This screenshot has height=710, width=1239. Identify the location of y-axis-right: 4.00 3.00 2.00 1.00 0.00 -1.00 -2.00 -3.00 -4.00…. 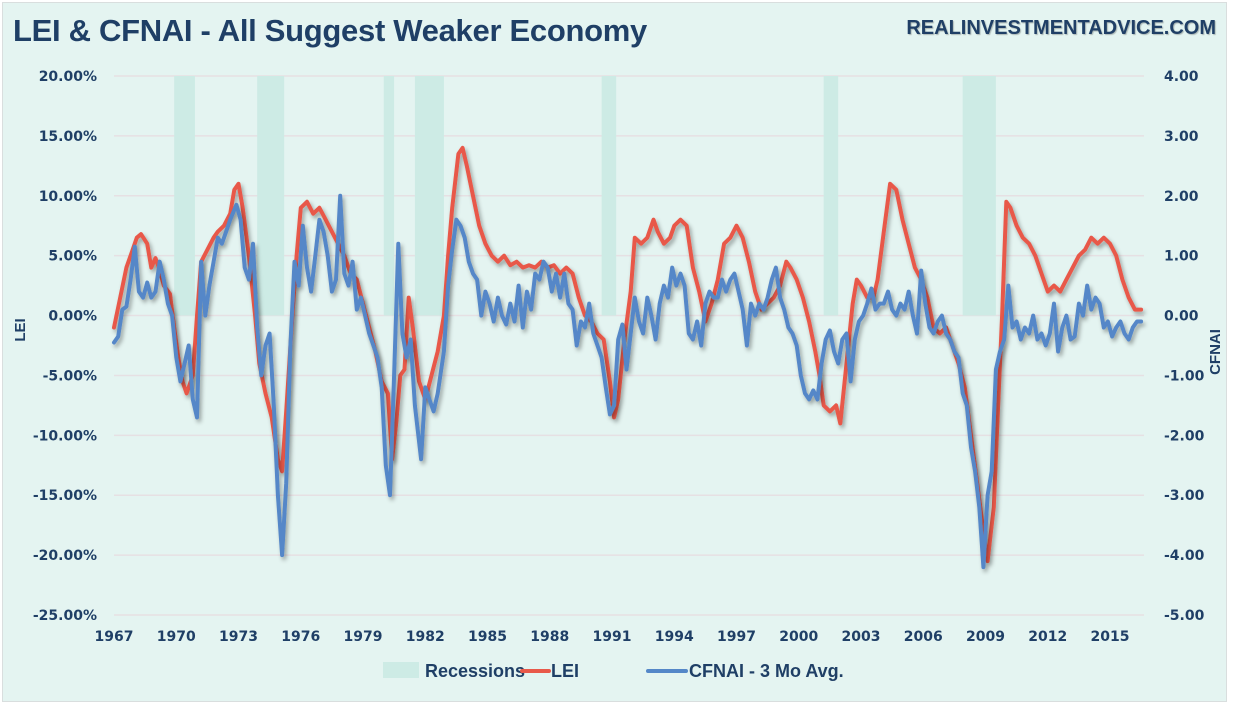
(1184, 346).